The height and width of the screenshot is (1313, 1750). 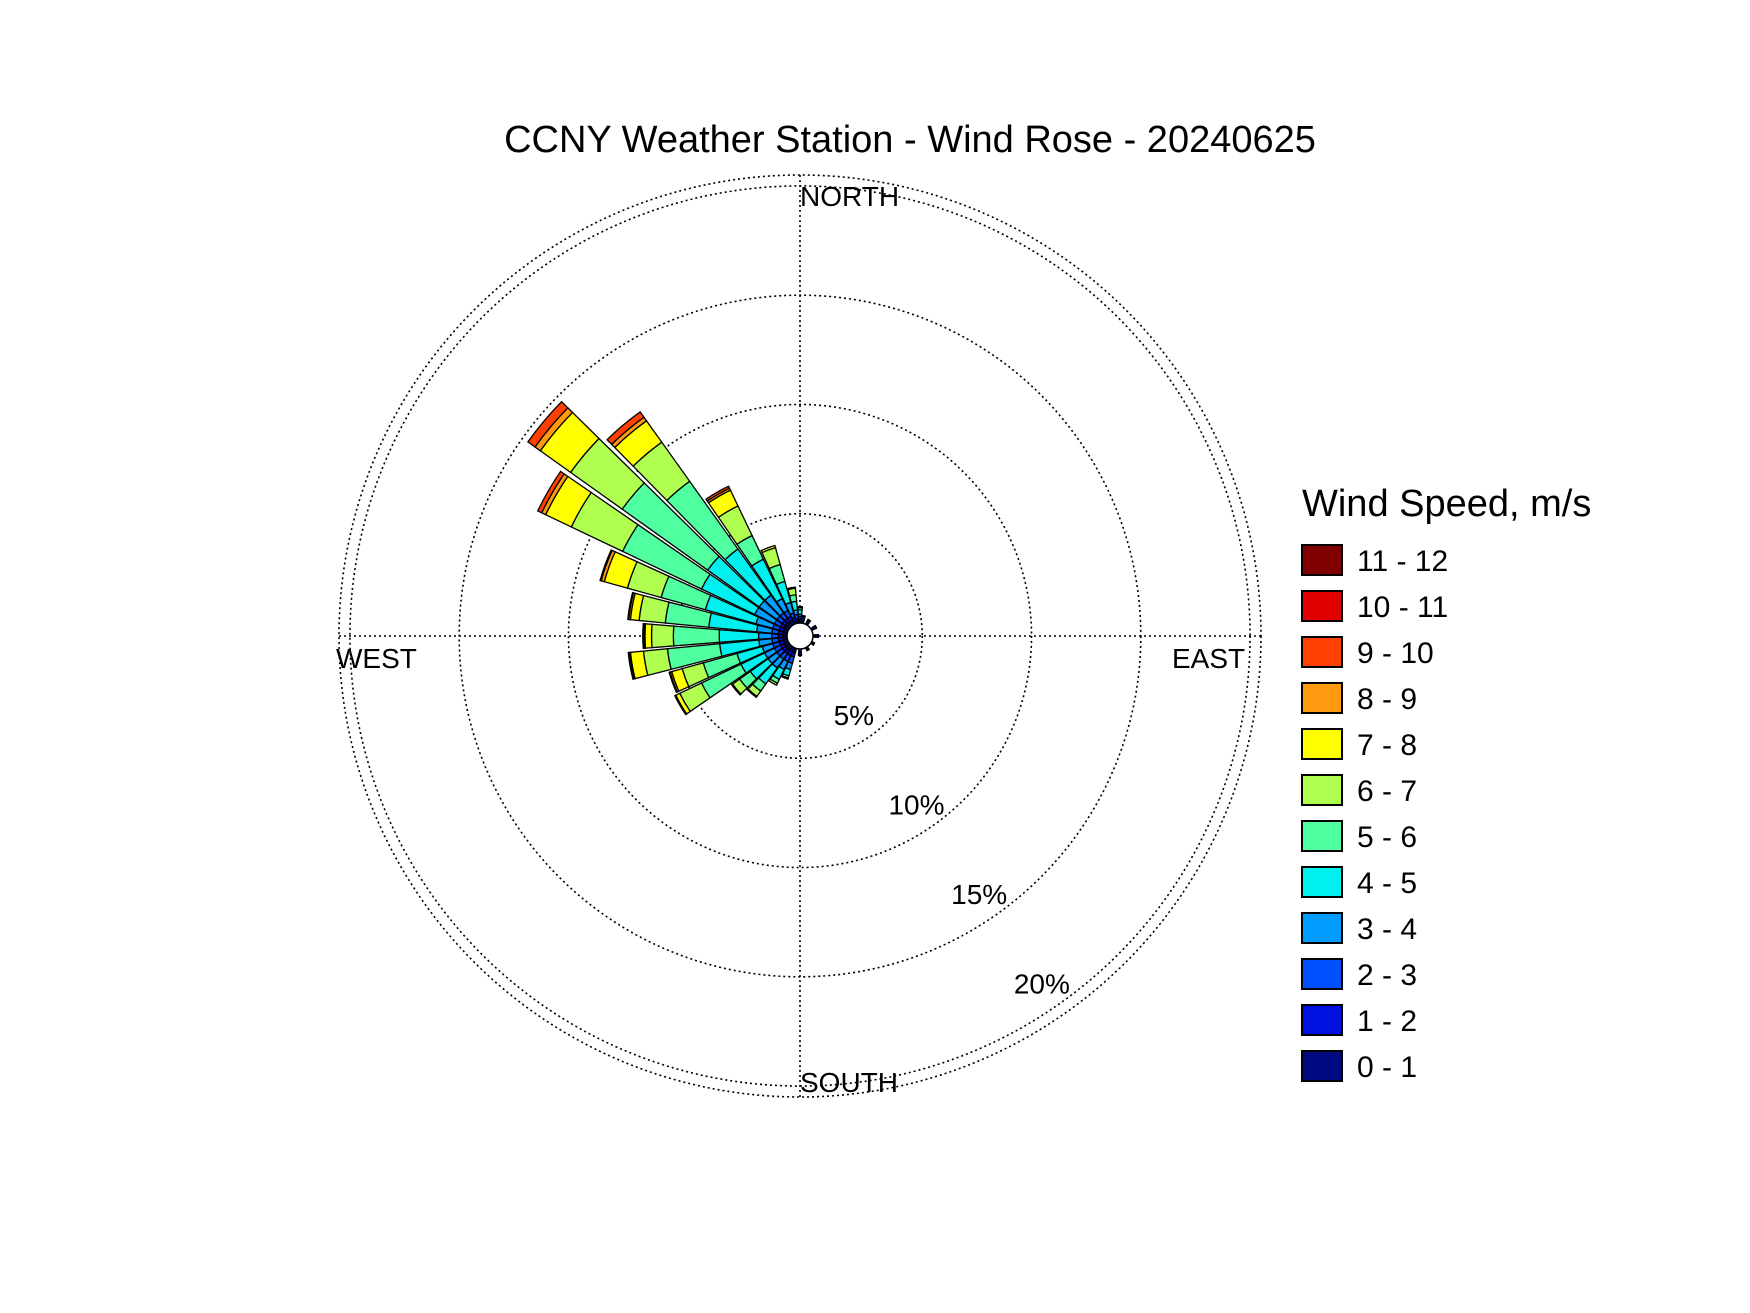 What do you see at coordinates (849, 1082) in the screenshot?
I see `direction-label-south: SOUTH` at bounding box center [849, 1082].